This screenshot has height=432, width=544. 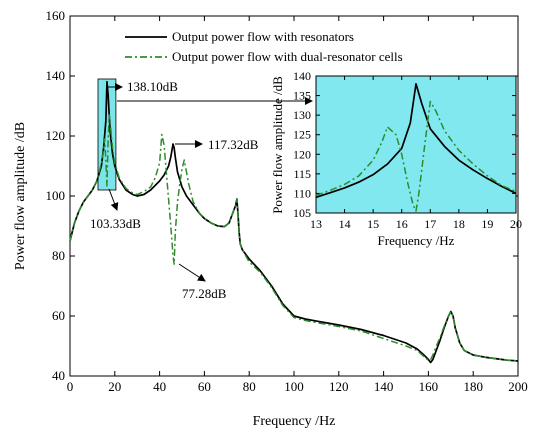 What do you see at coordinates (302, 213) in the screenshot?
I see `inset-y-tick-label: 105` at bounding box center [302, 213].